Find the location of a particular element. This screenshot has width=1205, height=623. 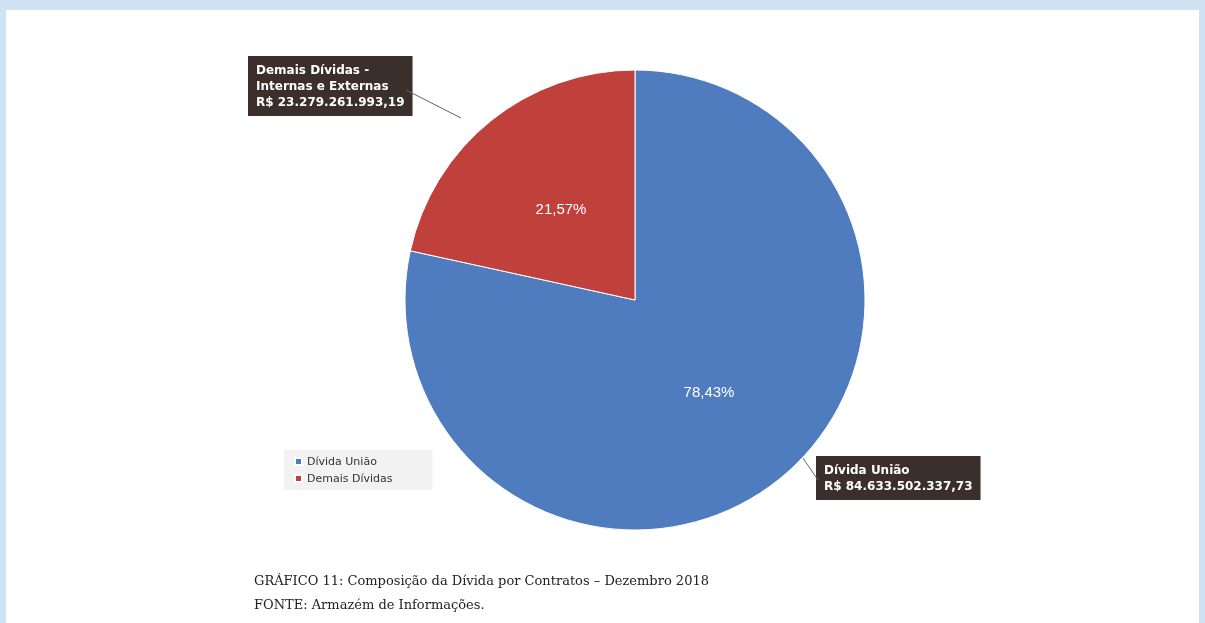

text: Demais Dívidas - Internas e Externas R$ 23.279.261.993,19 is located at coordinates (330, 86).